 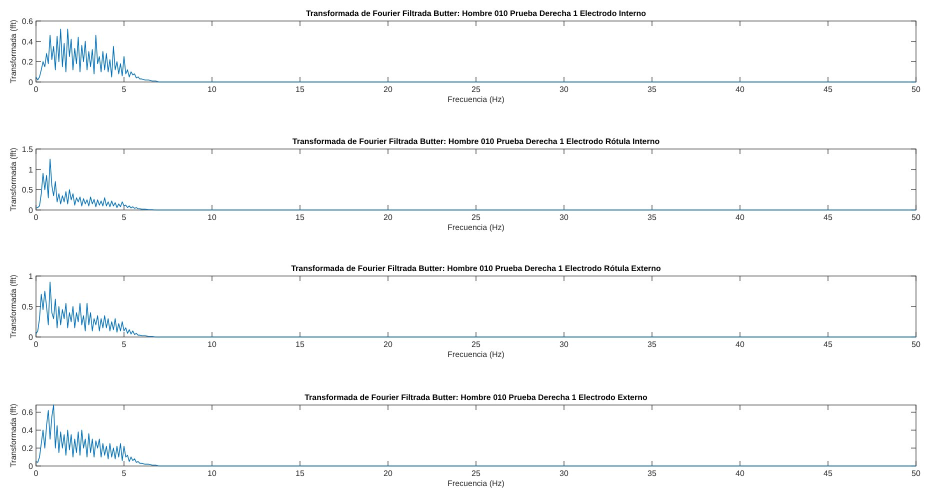 What do you see at coordinates (476, 397) in the screenshot?
I see `chart-title: Transformada de Fourier Filtrada Butter: Hombre 010 Prueba Derecha 1 Electrodo Externo` at bounding box center [476, 397].